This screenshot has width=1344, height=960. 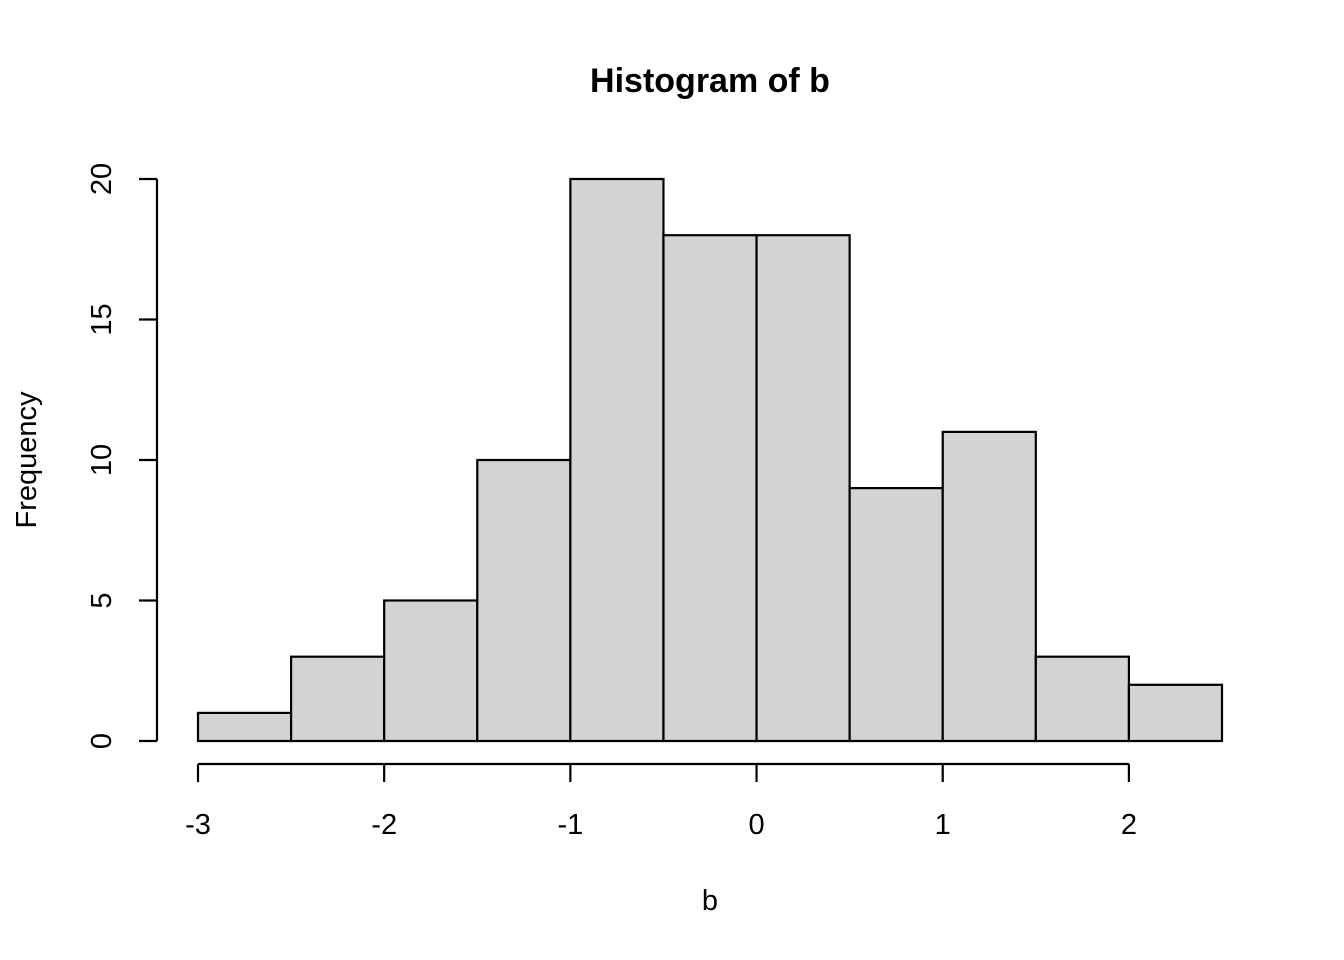 What do you see at coordinates (756, 825) in the screenshot?
I see `x-tick-label: 0` at bounding box center [756, 825].